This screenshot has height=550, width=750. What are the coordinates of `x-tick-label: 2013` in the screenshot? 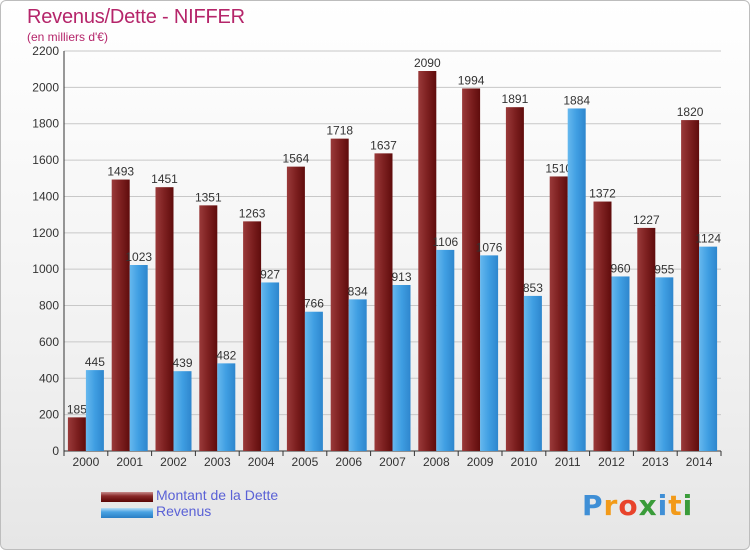 It's located at (655, 462).